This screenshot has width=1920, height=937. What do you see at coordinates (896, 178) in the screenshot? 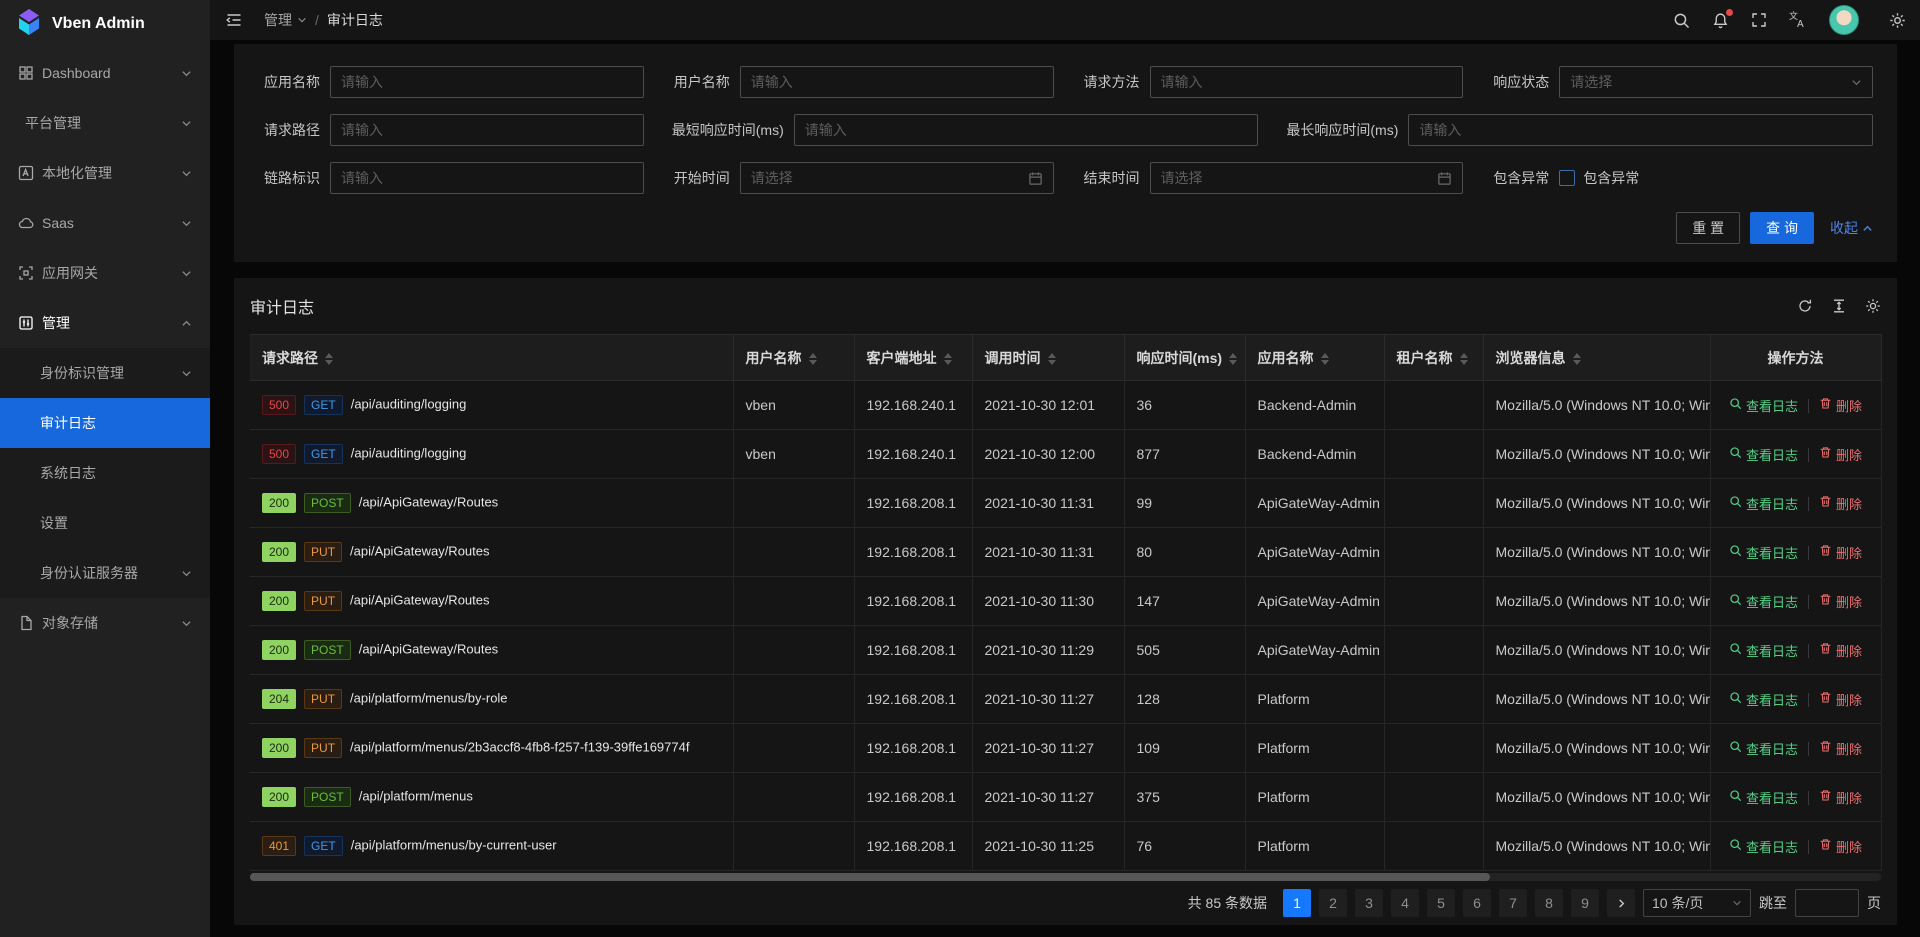
I see `开始时间-datepicker: 请选择` at bounding box center [896, 178].